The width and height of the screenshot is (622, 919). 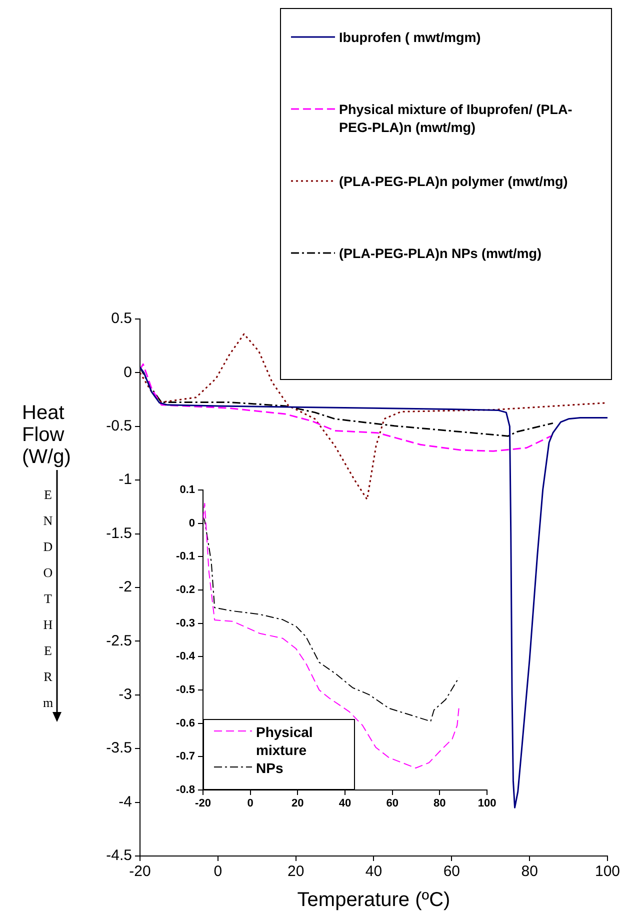 I want to click on legend-label: (PLA-PEG-PLA)n polymer (mwt/mg), so click(x=454, y=182).